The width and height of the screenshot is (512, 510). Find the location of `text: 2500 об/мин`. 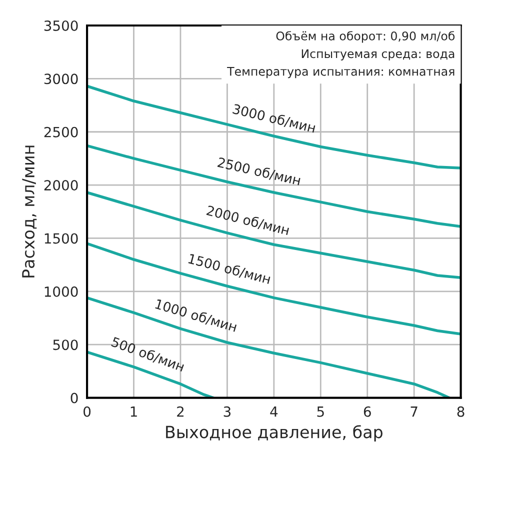

text: 2500 об/мин is located at coordinates (259, 171).